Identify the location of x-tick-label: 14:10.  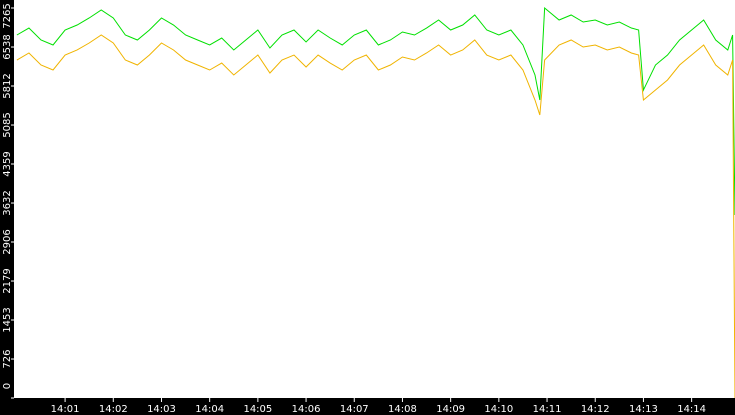
(498, 409).